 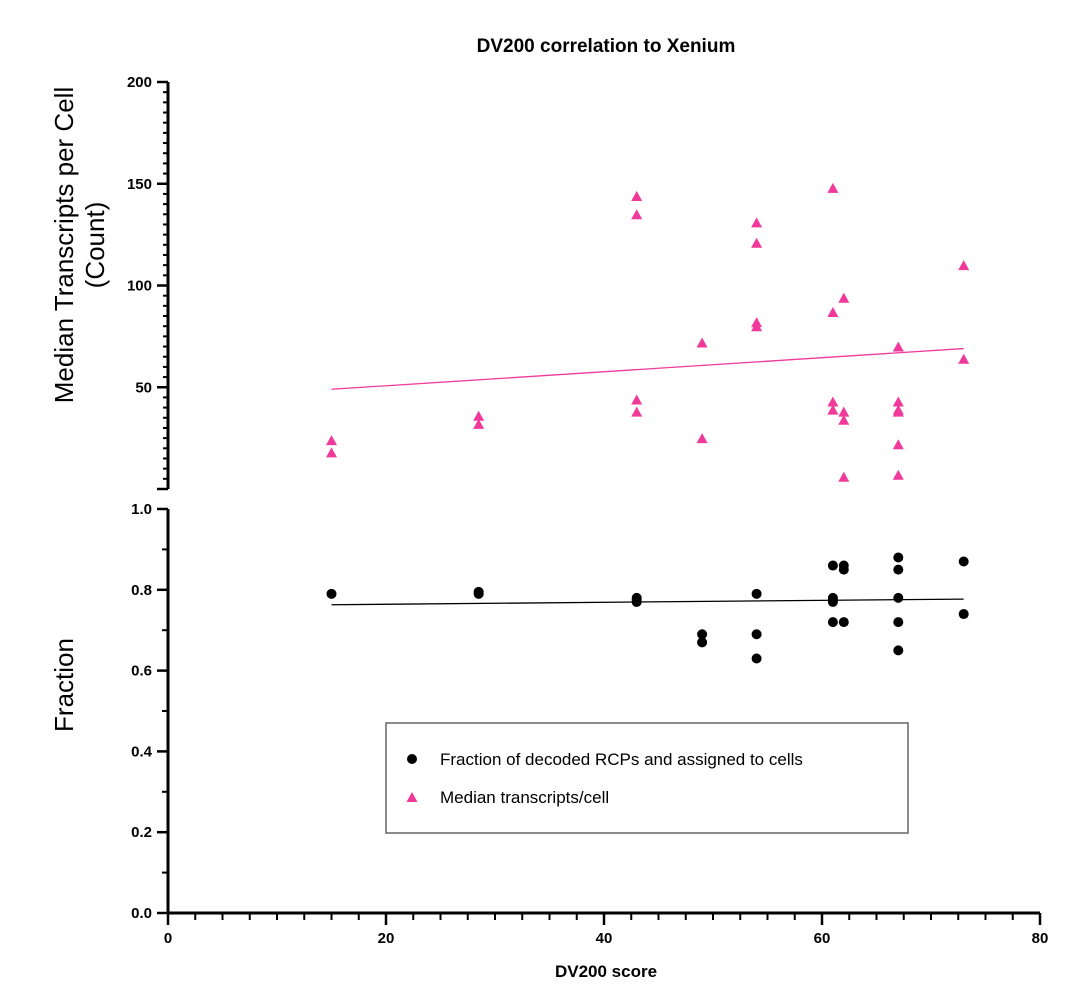 What do you see at coordinates (95, 245) in the screenshot?
I see `top-y-label-line2: (Count)` at bounding box center [95, 245].